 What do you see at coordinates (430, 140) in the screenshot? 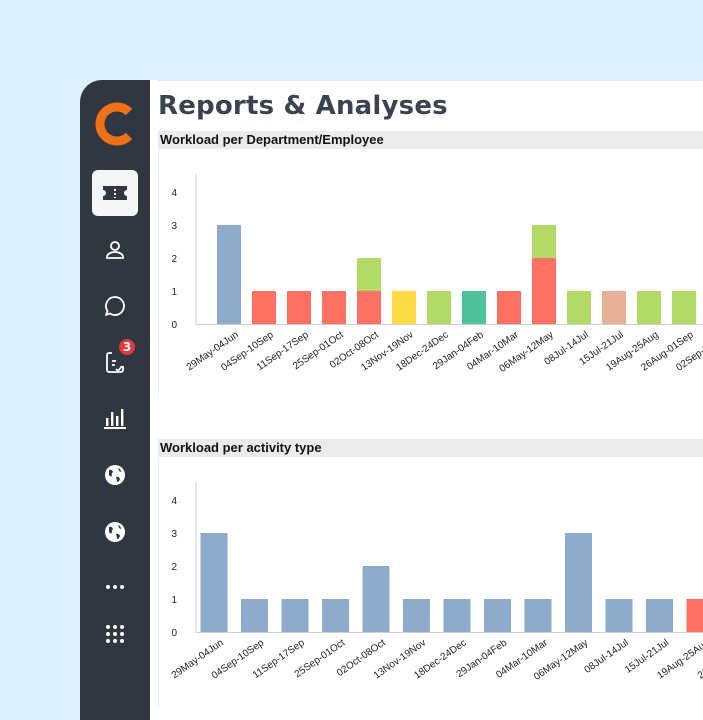
I see `chart-1-heading: Workload per Department/Employee` at bounding box center [430, 140].